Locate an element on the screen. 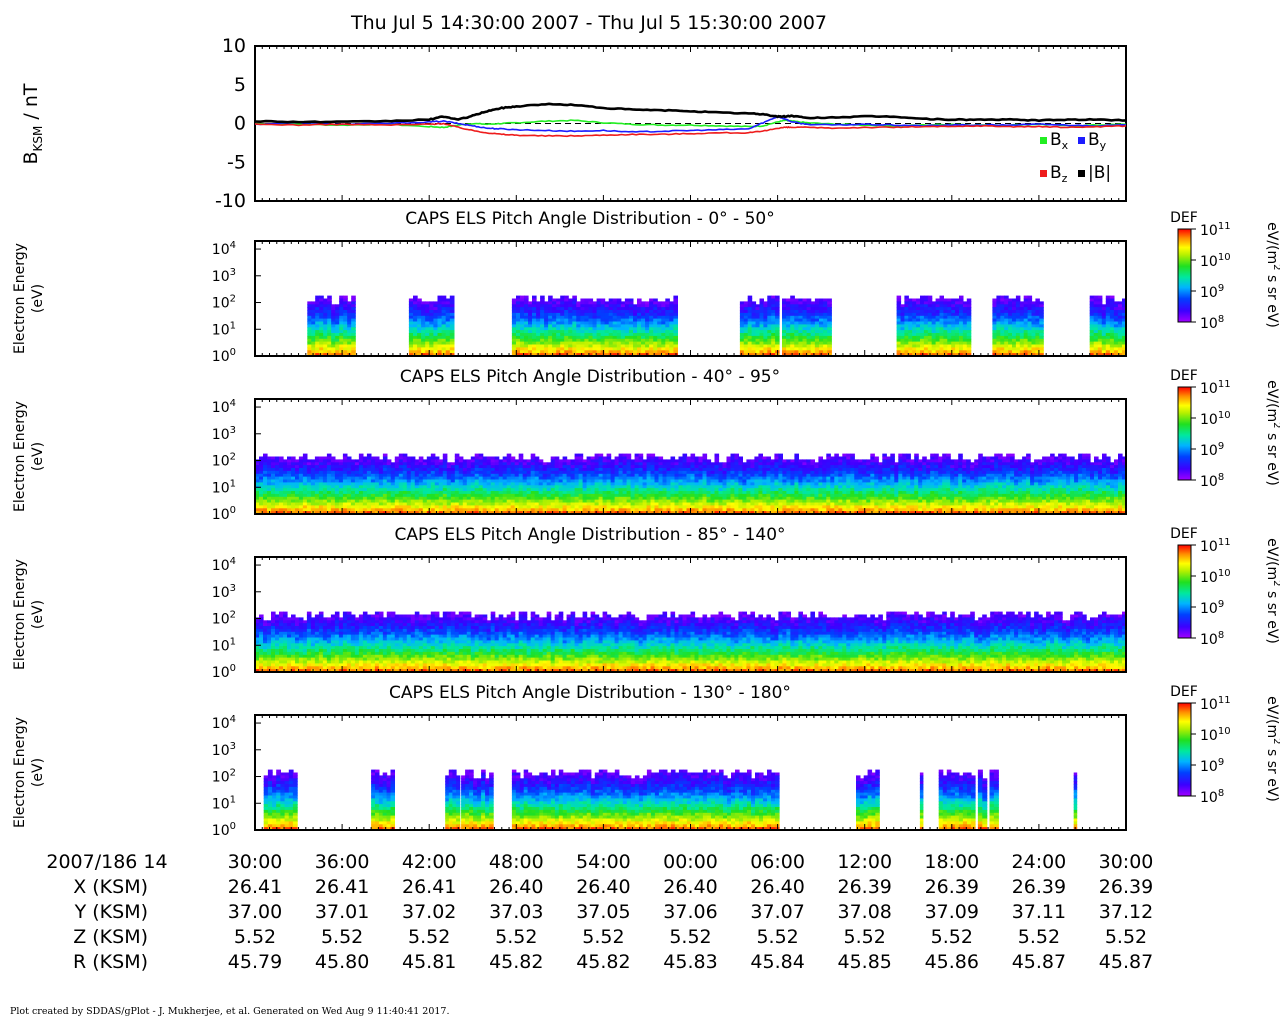  mag-y-tick-label: 5 is located at coordinates (240, 85).